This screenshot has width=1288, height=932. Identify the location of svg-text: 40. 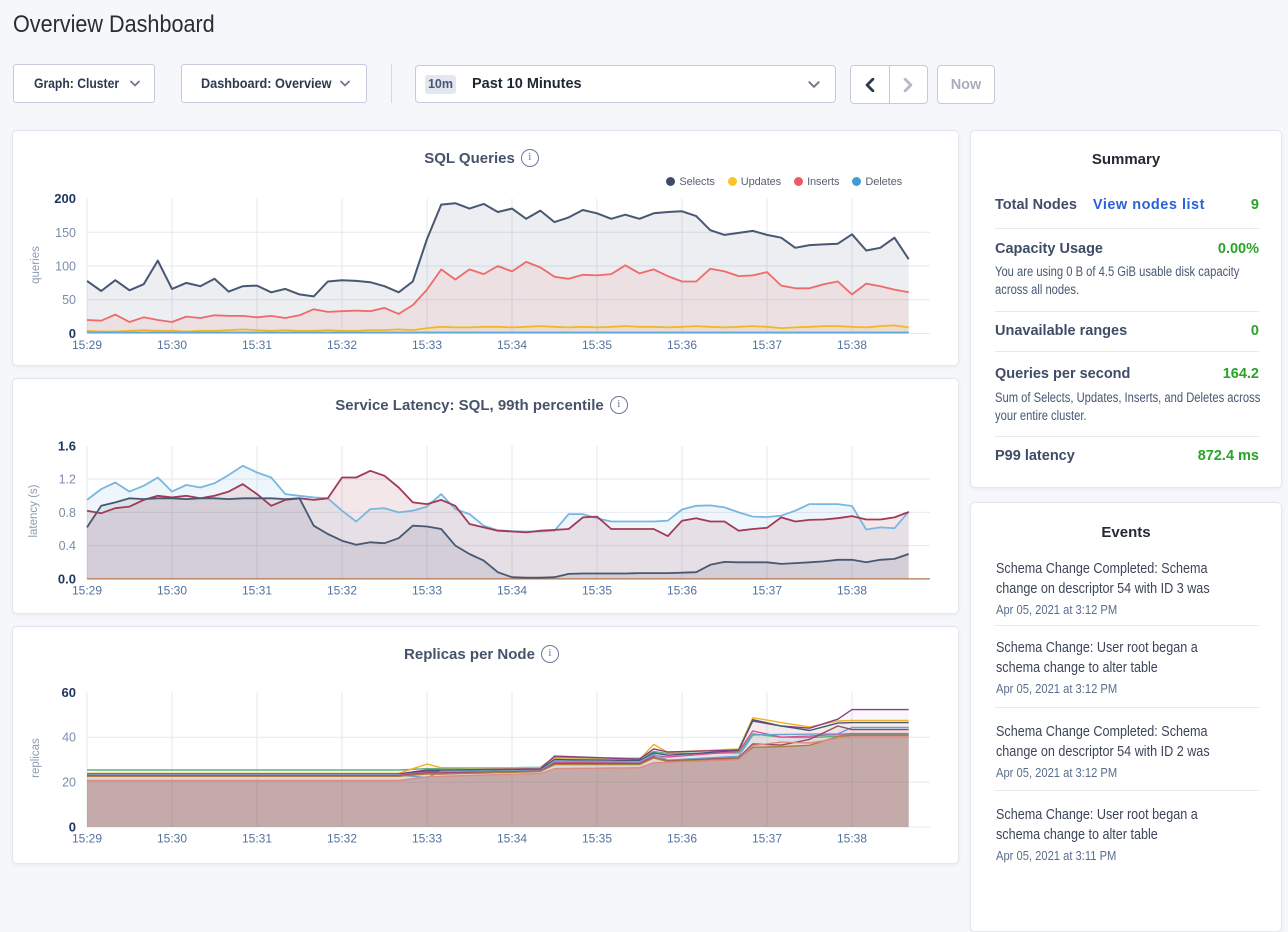
(69, 738).